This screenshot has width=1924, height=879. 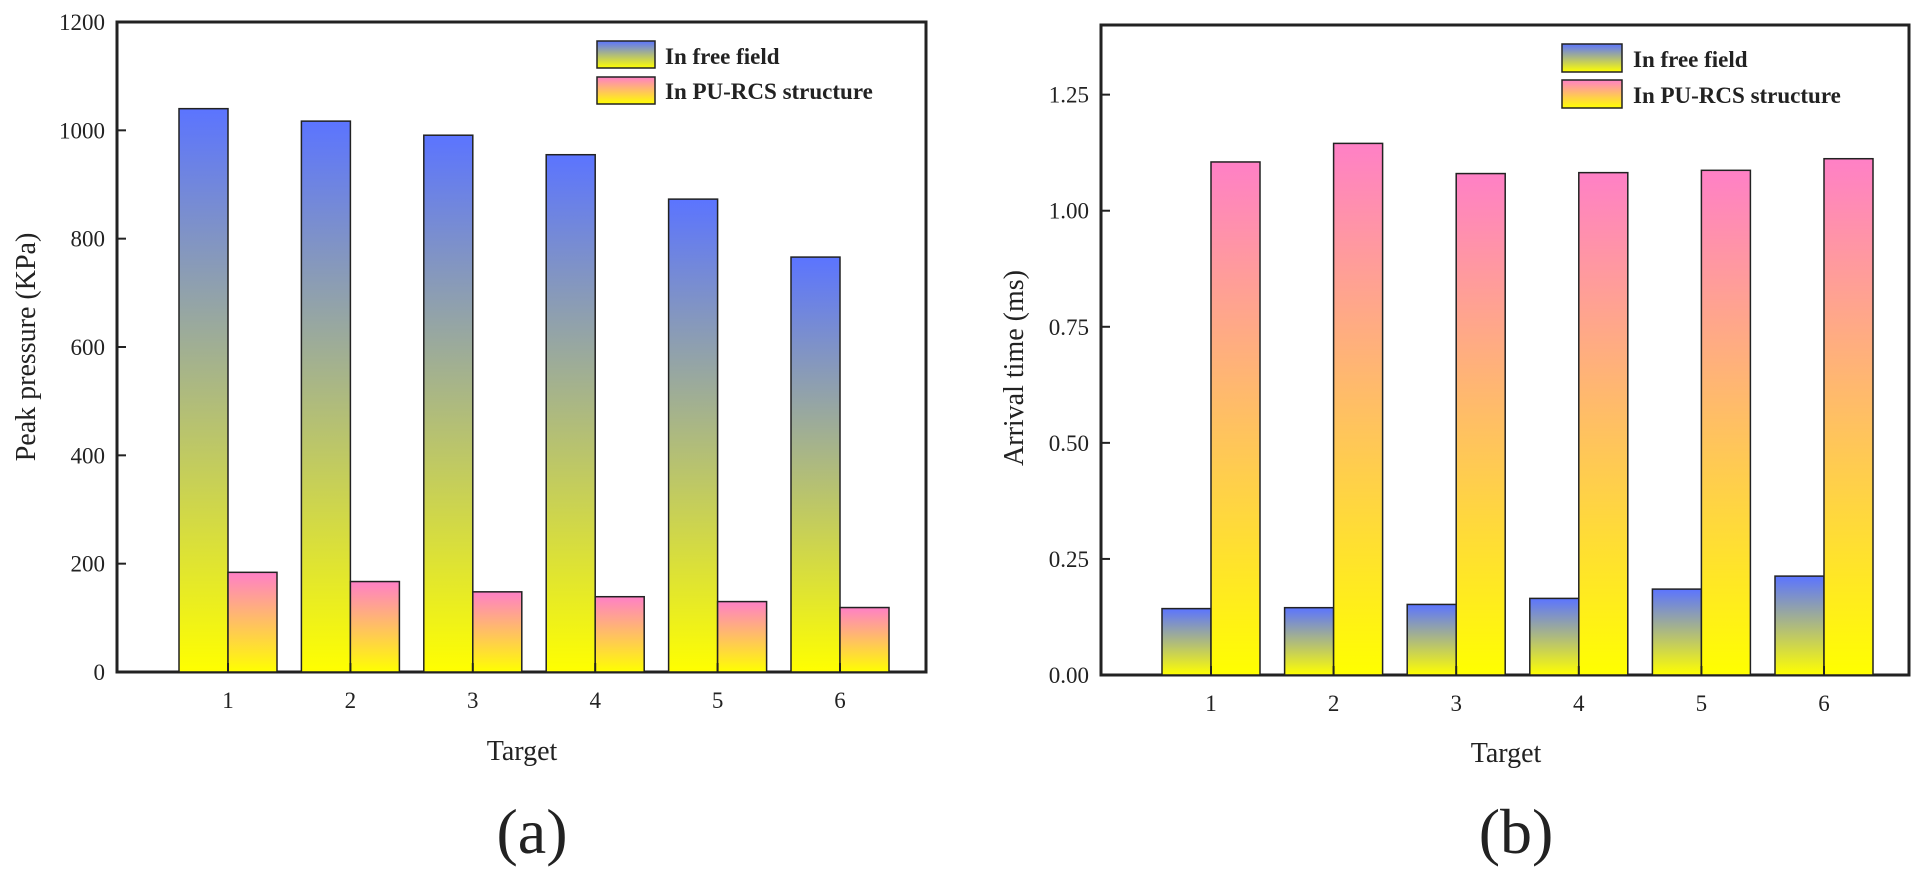 What do you see at coordinates (1069, 675) in the screenshot?
I see `ytick-label-b-0: 0.00` at bounding box center [1069, 675].